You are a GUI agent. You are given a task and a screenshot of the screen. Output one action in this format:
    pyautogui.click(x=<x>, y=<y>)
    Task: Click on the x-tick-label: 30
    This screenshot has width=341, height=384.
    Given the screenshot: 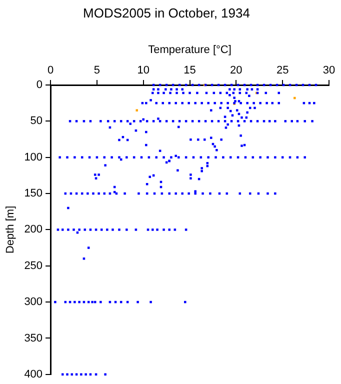 What is the action you would take?
    pyautogui.click(x=329, y=70)
    